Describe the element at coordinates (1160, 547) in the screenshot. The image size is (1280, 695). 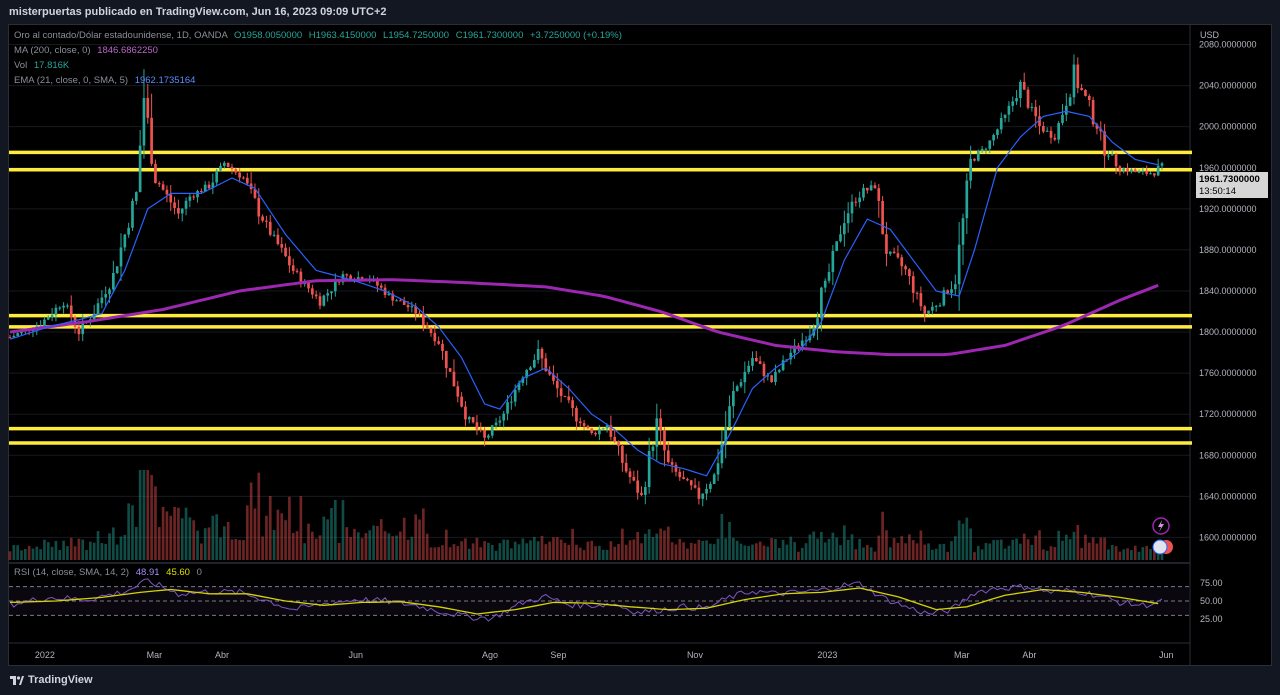
I see `event-earnings-icon` at that location.